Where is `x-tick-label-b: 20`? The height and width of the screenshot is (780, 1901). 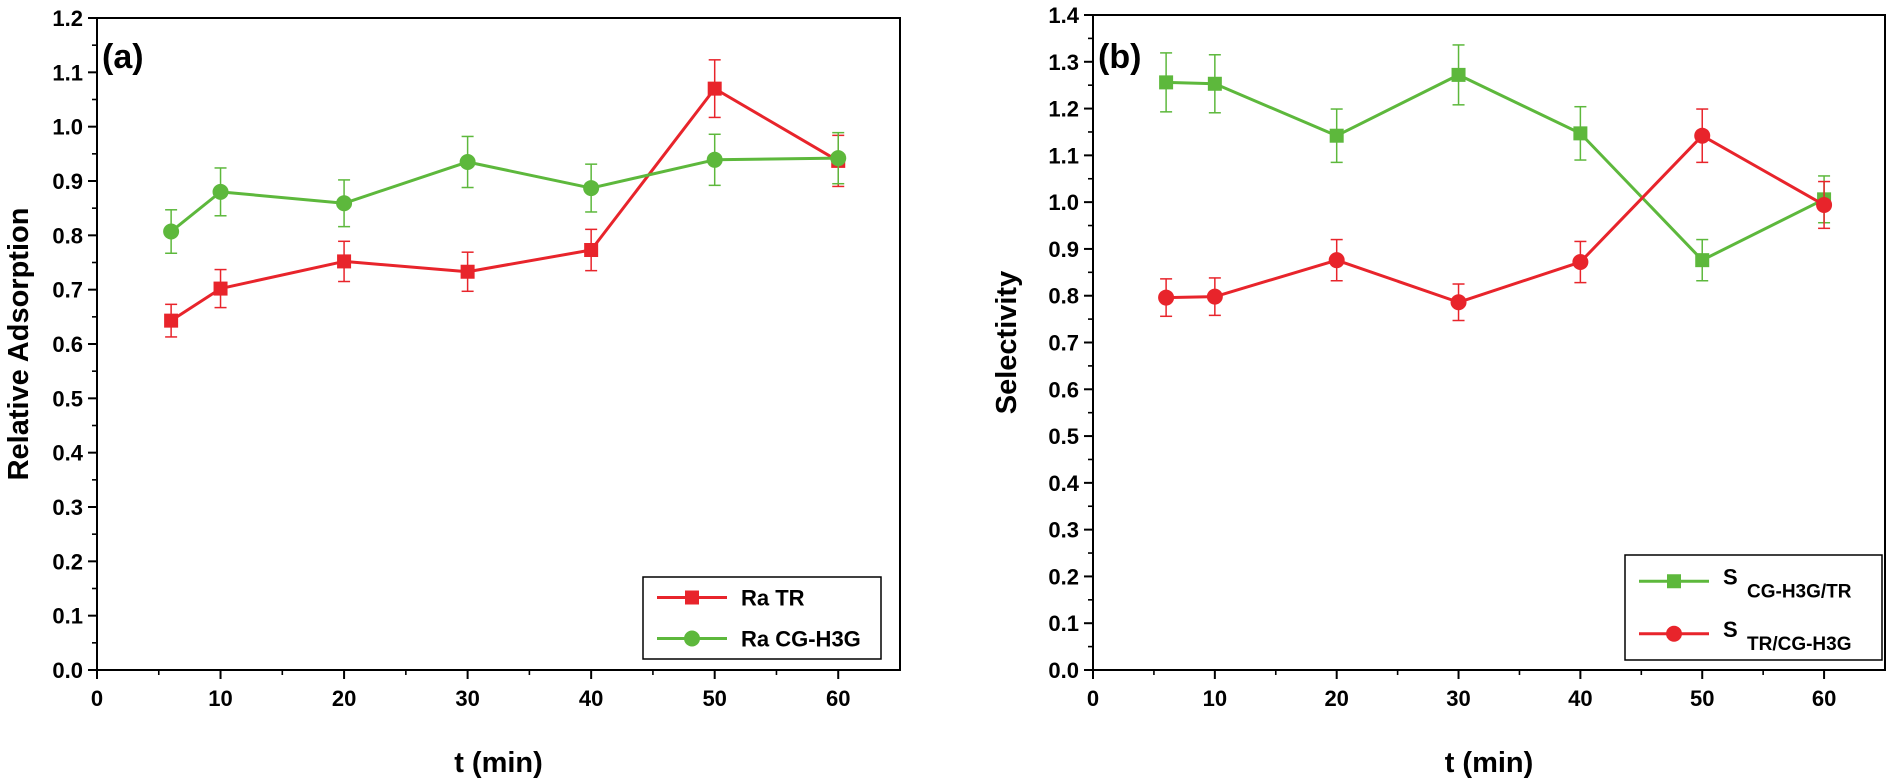
x-tick-label-b: 20 is located at coordinates (1336, 698).